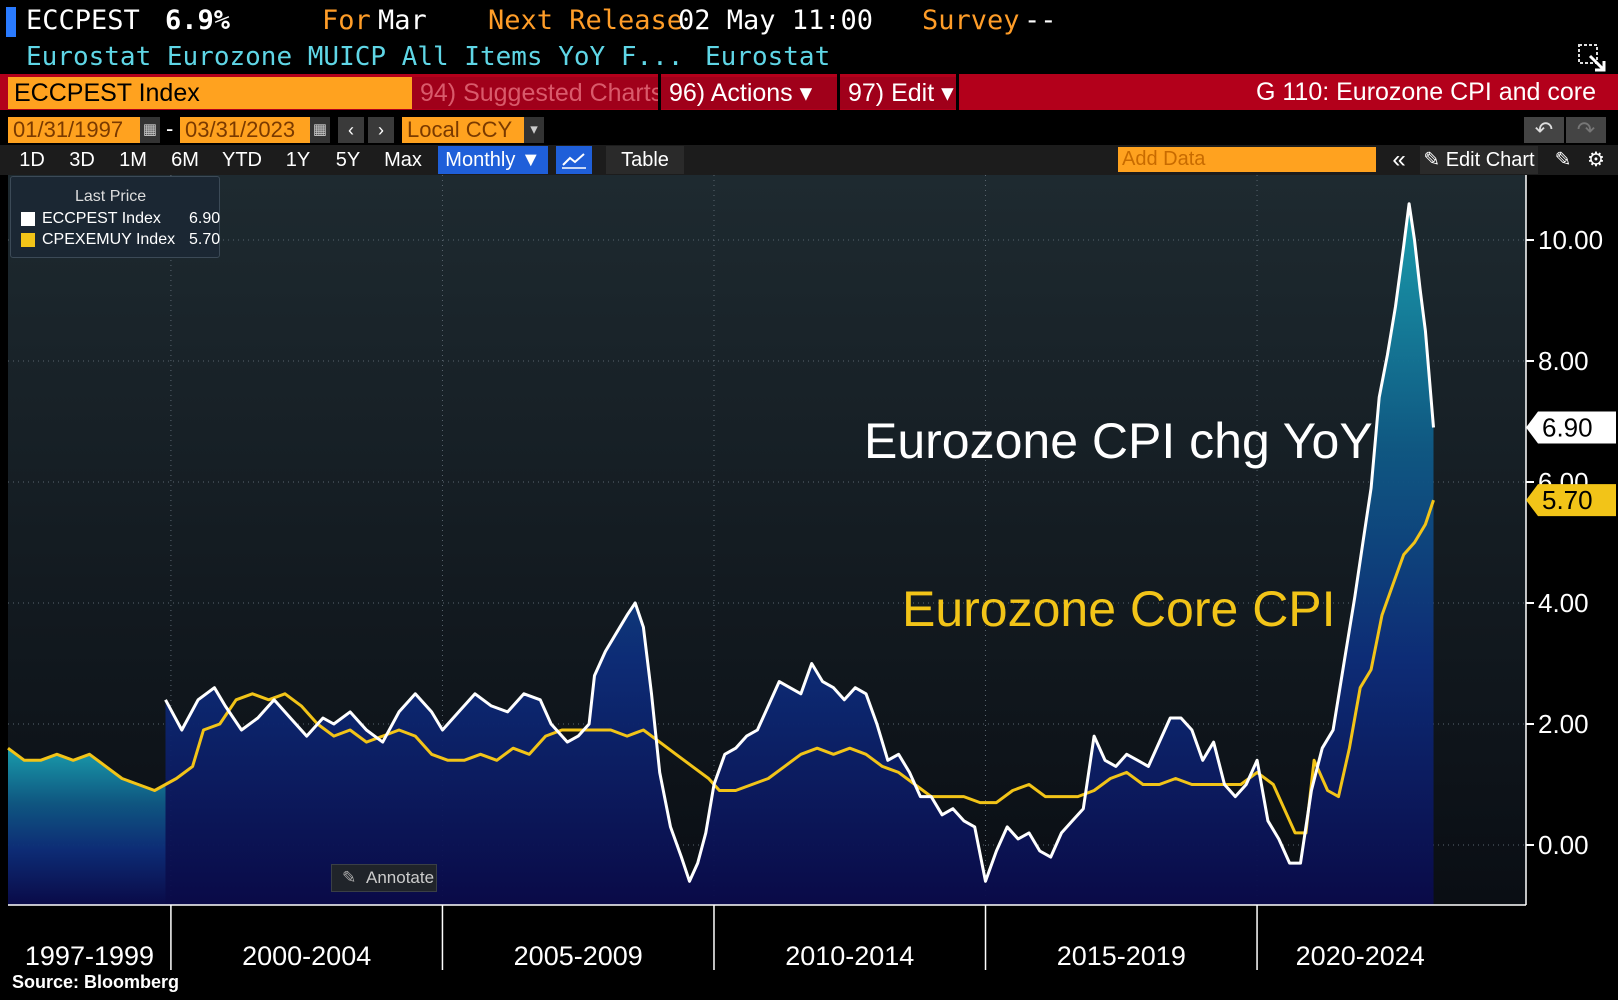  What do you see at coordinates (1399, 159) in the screenshot?
I see `collapse-icon: «` at bounding box center [1399, 159].